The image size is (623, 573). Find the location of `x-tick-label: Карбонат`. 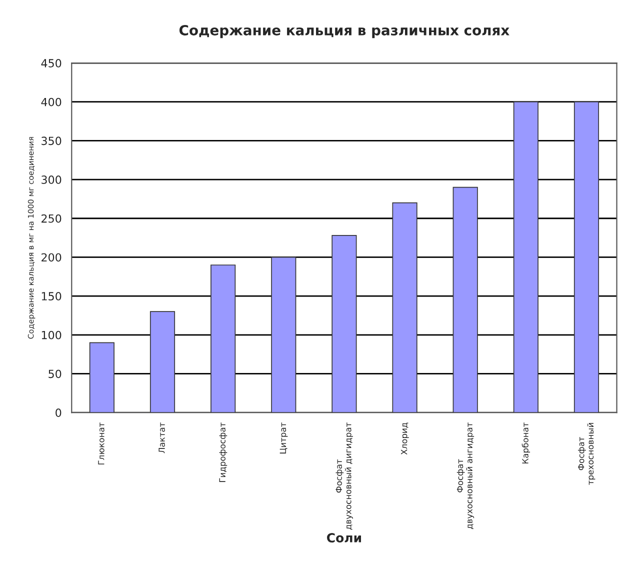

x-tick-label: Карбонат is located at coordinates (526, 443).